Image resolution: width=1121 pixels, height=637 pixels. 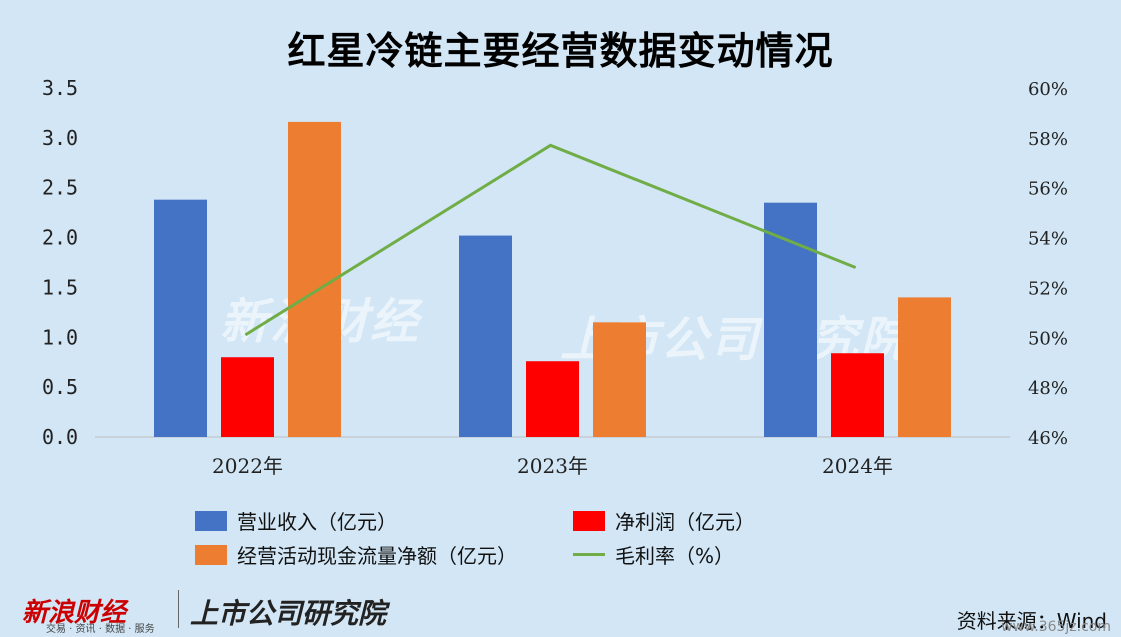 I want to click on y-left-tick-label: 2.0, so click(x=60, y=238).